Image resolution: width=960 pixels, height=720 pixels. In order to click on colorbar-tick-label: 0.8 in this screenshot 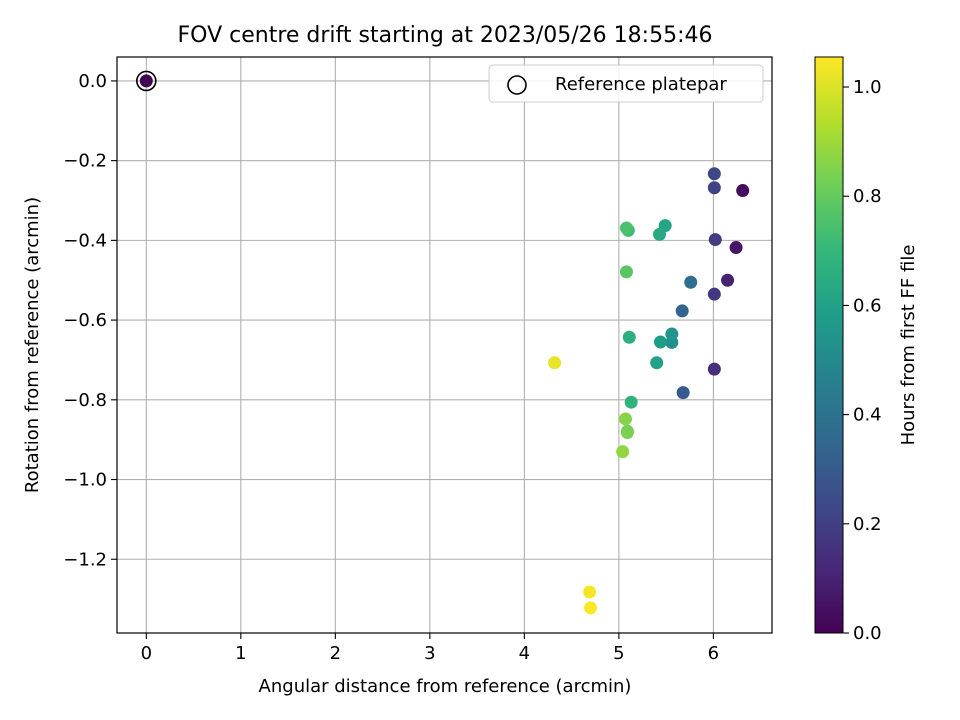, I will do `click(867, 196)`.